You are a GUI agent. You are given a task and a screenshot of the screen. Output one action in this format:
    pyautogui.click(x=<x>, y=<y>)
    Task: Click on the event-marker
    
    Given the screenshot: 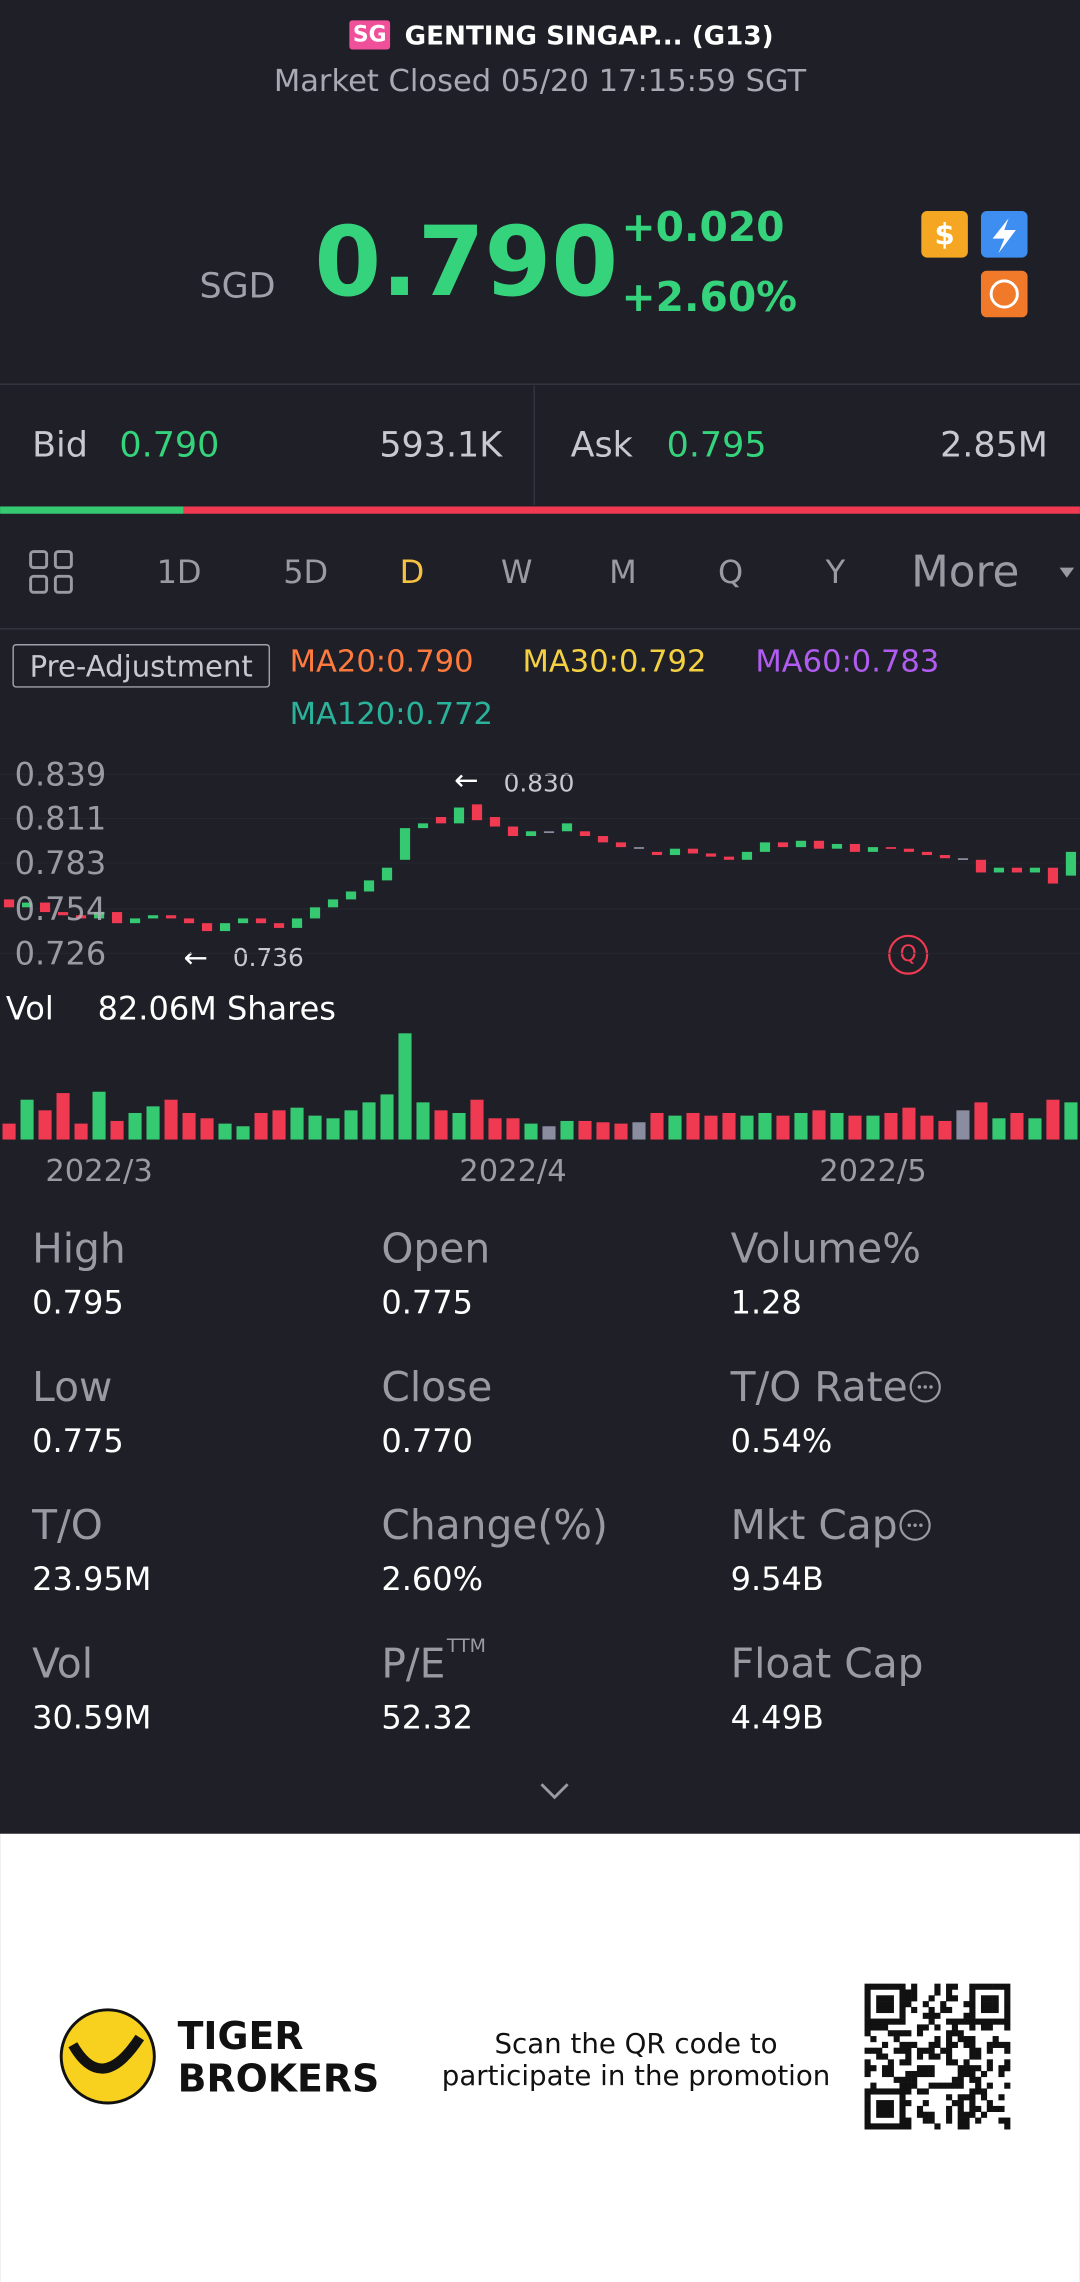 What is the action you would take?
    pyautogui.click(x=908, y=954)
    